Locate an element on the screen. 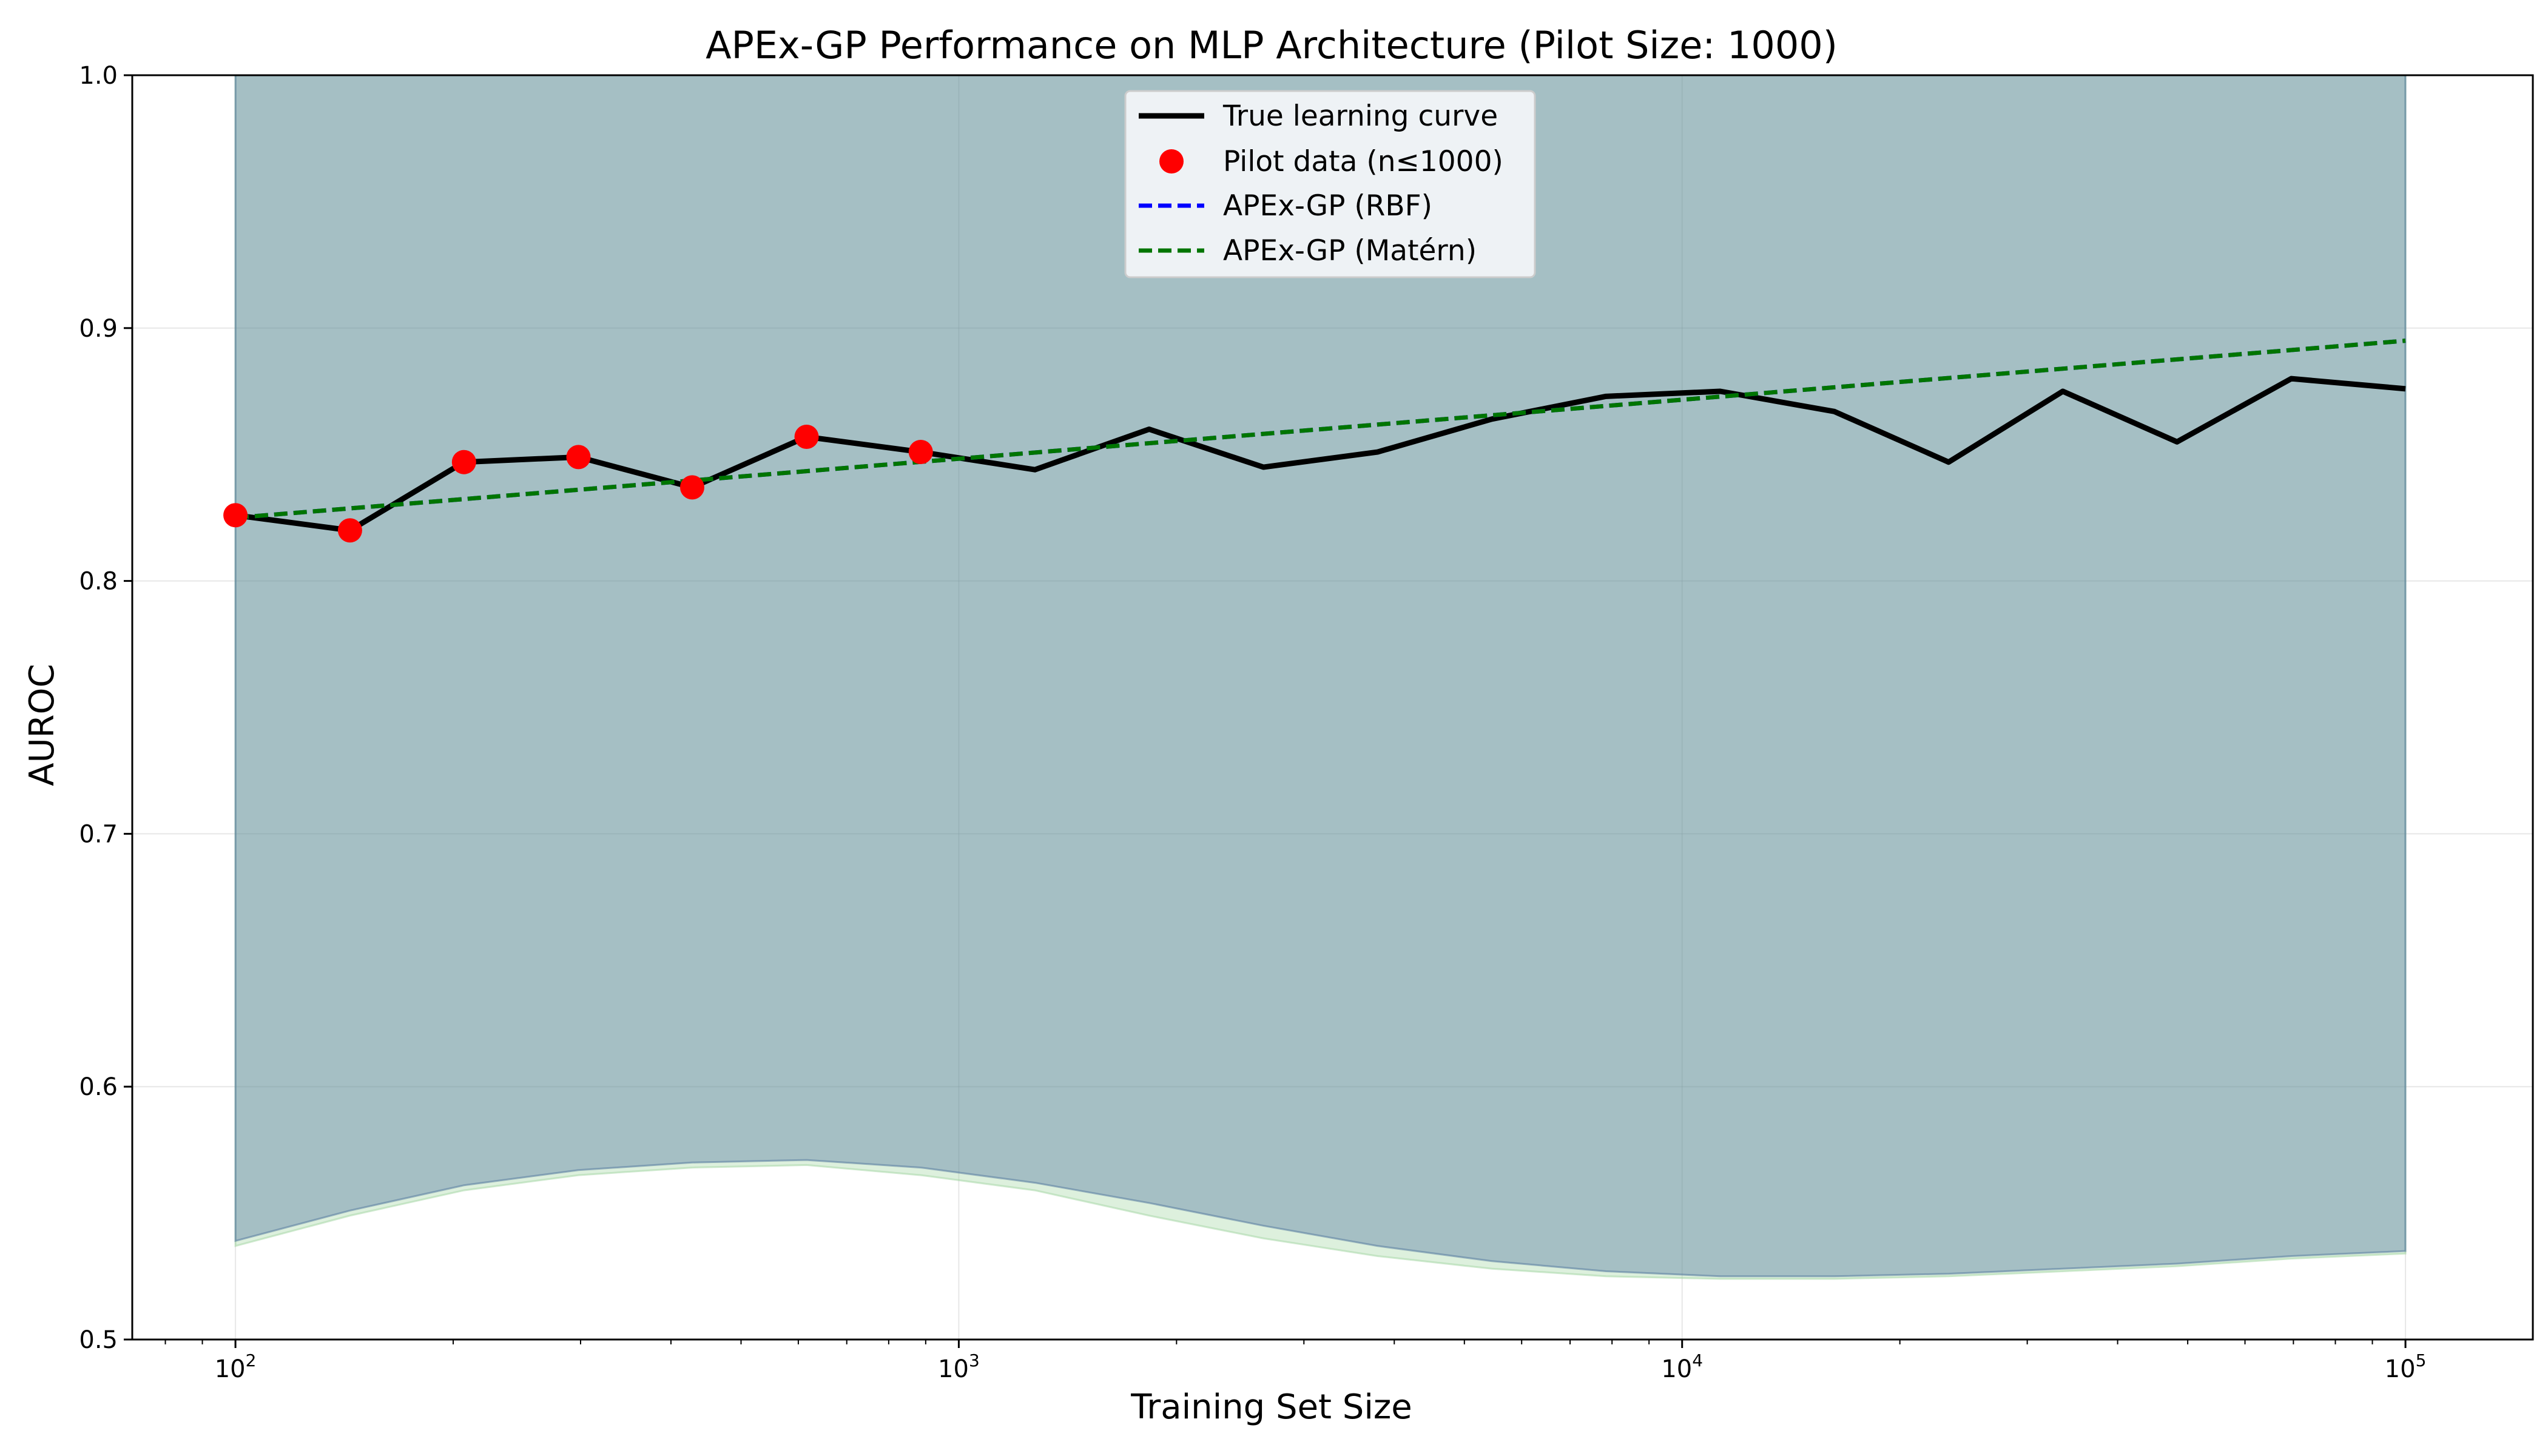 The image size is (2548, 1456). legend-label-rbf: APEx-GP (RBF) is located at coordinates (1327, 206).